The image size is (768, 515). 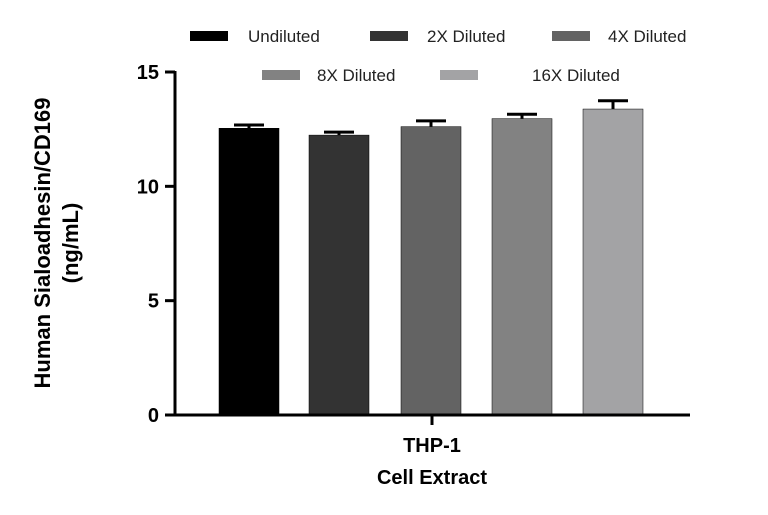 What do you see at coordinates (249, 272) in the screenshot?
I see `bar-undiluted` at bounding box center [249, 272].